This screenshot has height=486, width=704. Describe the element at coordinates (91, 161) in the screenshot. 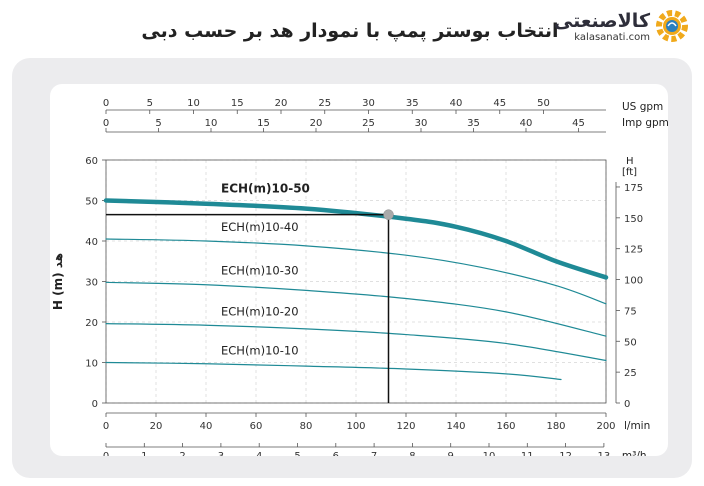

I see `tick-label-h-m: 60` at that location.